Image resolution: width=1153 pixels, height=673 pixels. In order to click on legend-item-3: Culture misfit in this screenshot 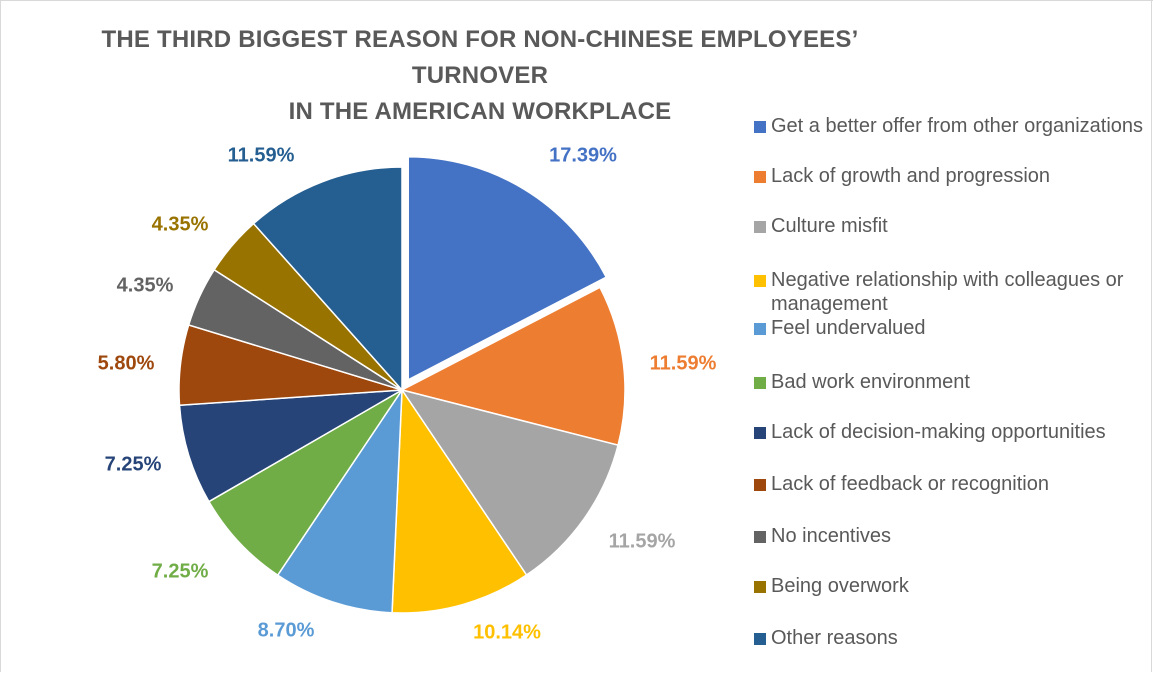, I will do `click(951, 226)`.